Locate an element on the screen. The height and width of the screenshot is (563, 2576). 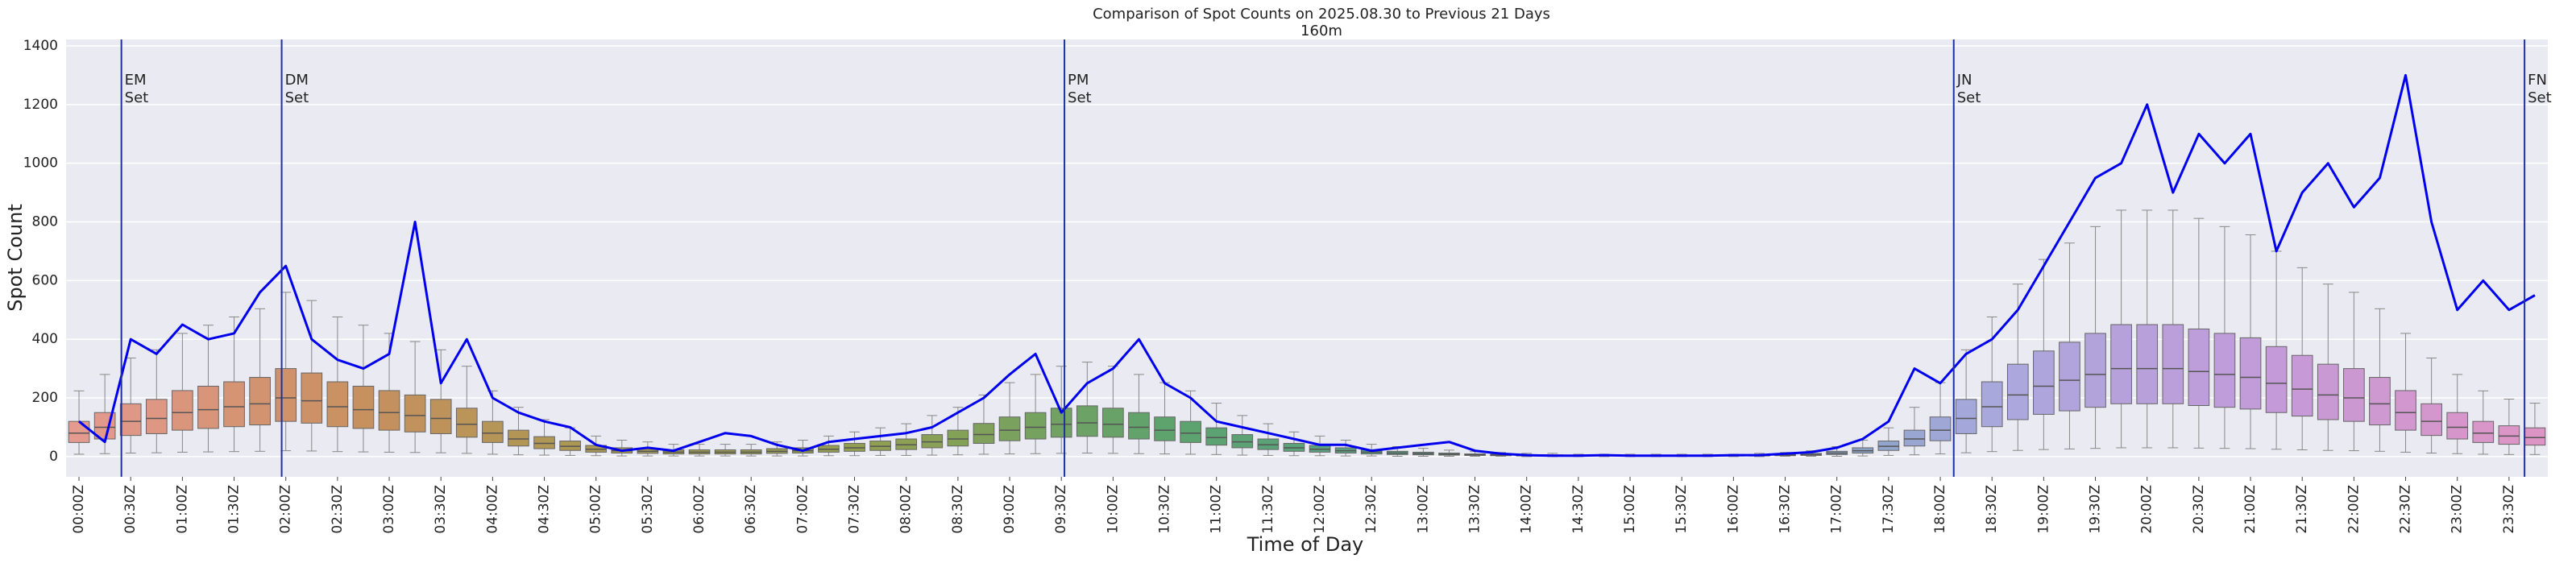
x-tick-label: 16:30Z is located at coordinates (1785, 510).